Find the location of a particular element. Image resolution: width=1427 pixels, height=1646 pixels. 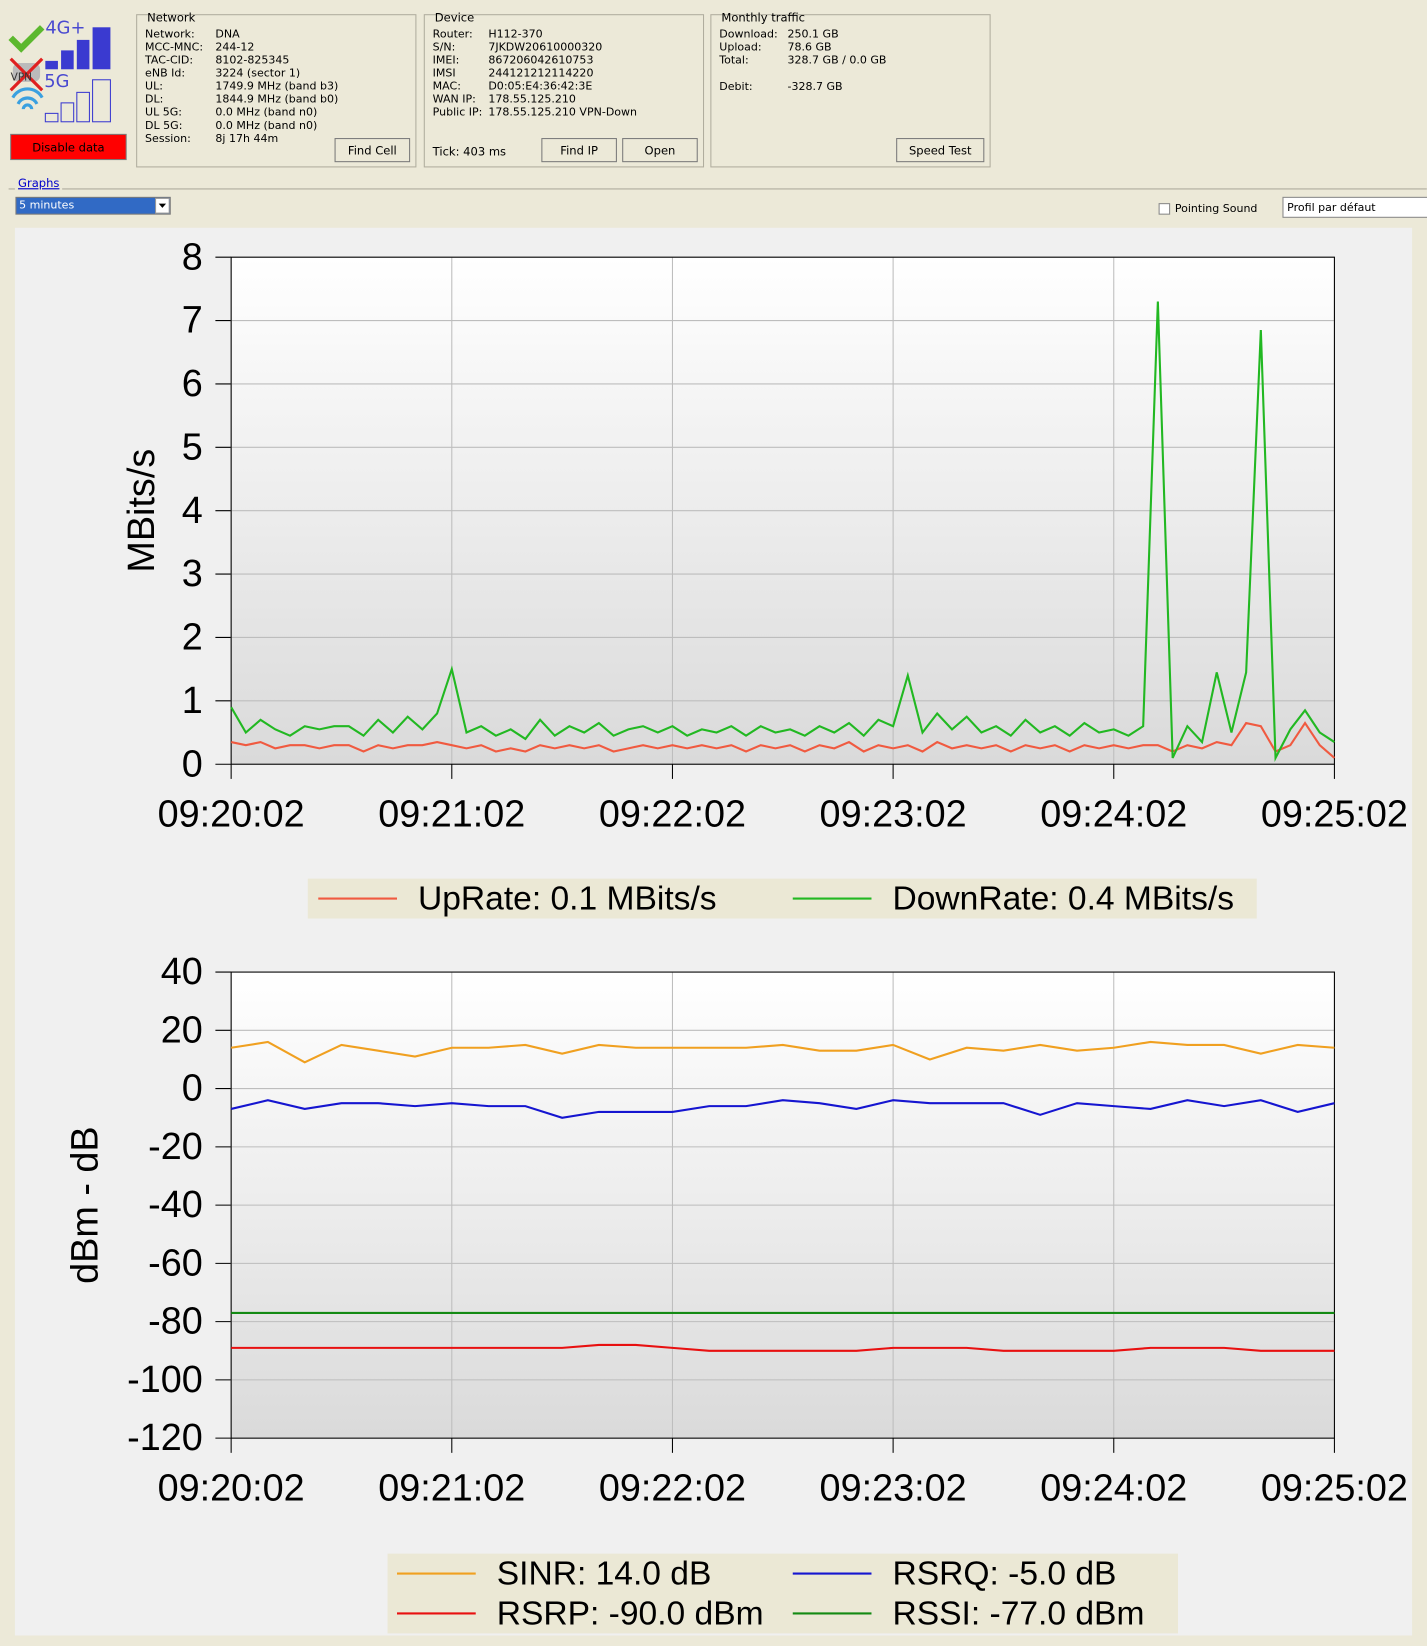

status-icons is located at coordinates (59, 74).